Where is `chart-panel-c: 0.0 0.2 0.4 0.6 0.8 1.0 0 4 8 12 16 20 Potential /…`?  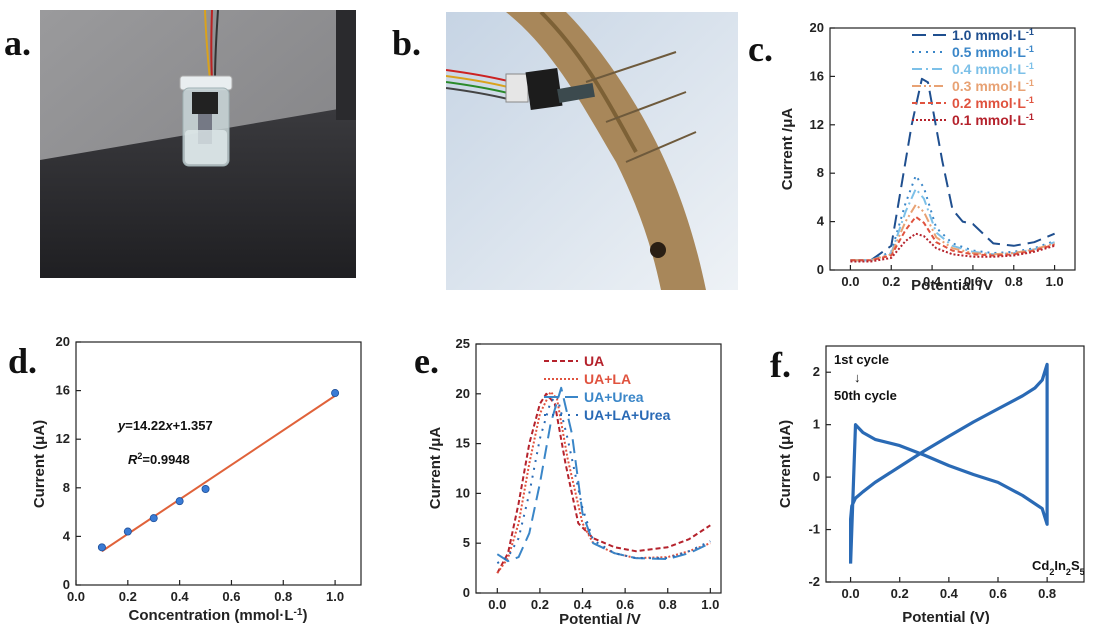 chart-panel-c: 0.0 0.2 0.4 0.6 0.8 1.0 0 4 8 12 16 20 Potential /… is located at coordinates (929, 156).